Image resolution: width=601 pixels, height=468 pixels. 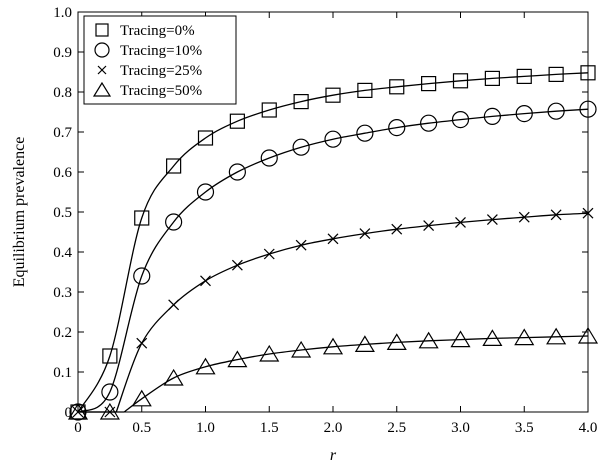 I want to click on x-tick-label: 2.5, so click(x=396, y=428).